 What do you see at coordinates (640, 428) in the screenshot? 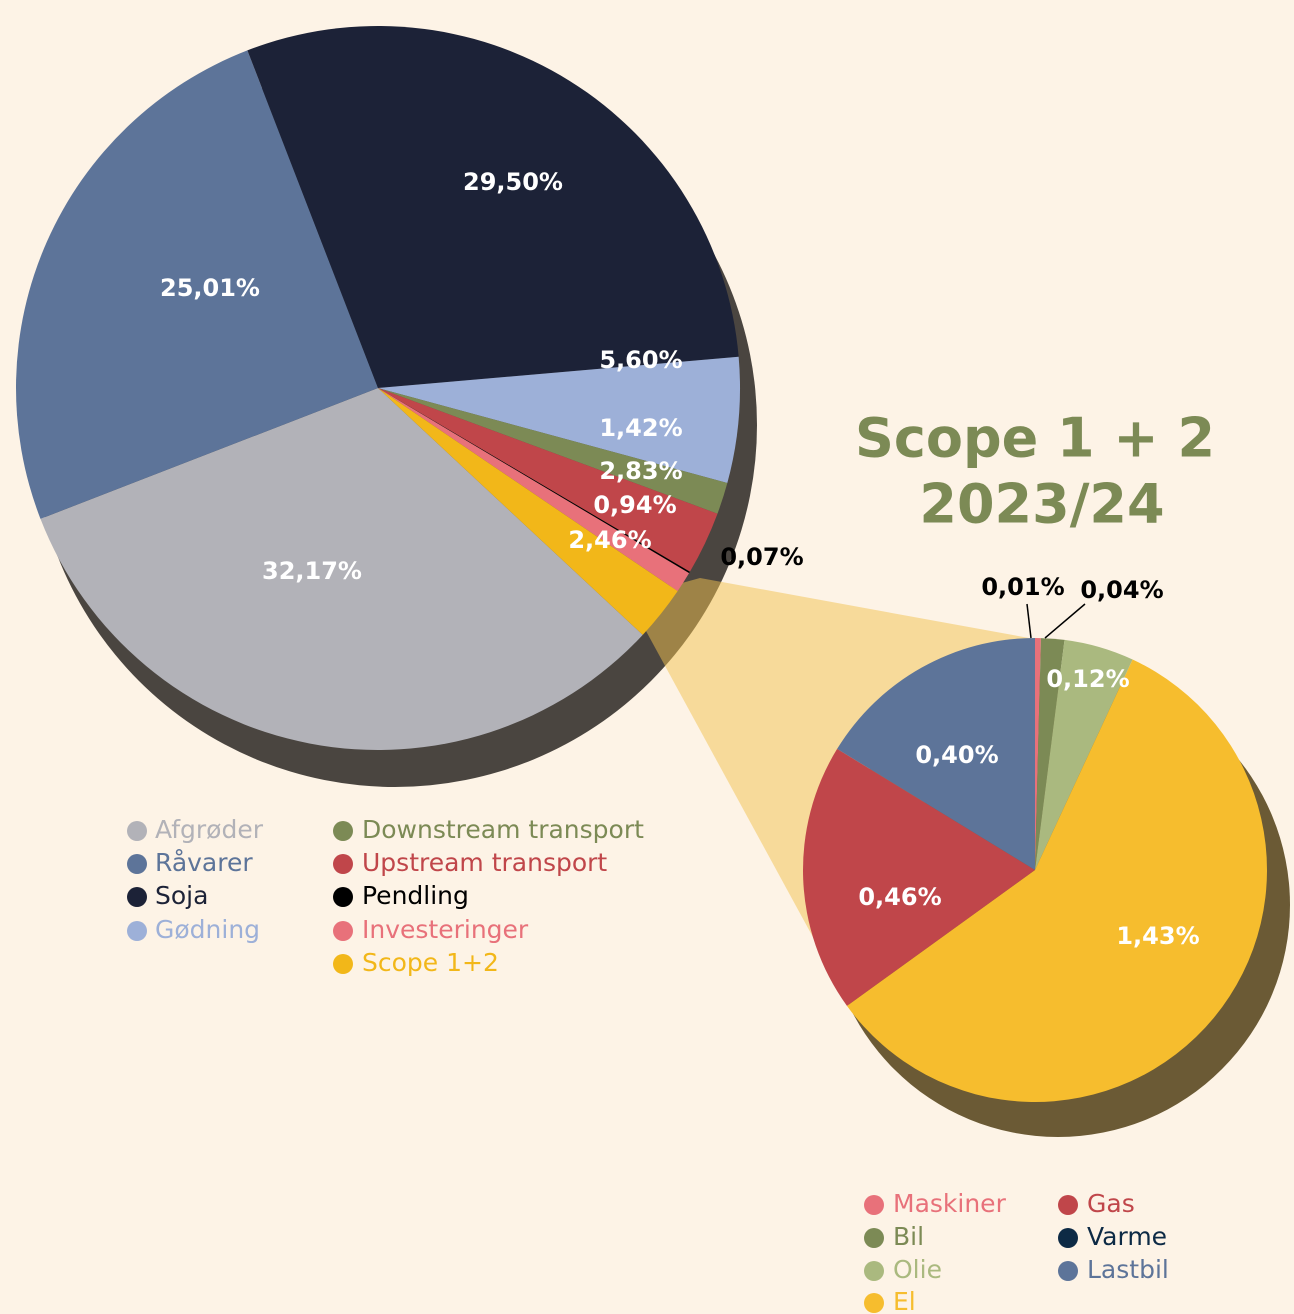
I see `data-label: 1,42%` at bounding box center [640, 428].